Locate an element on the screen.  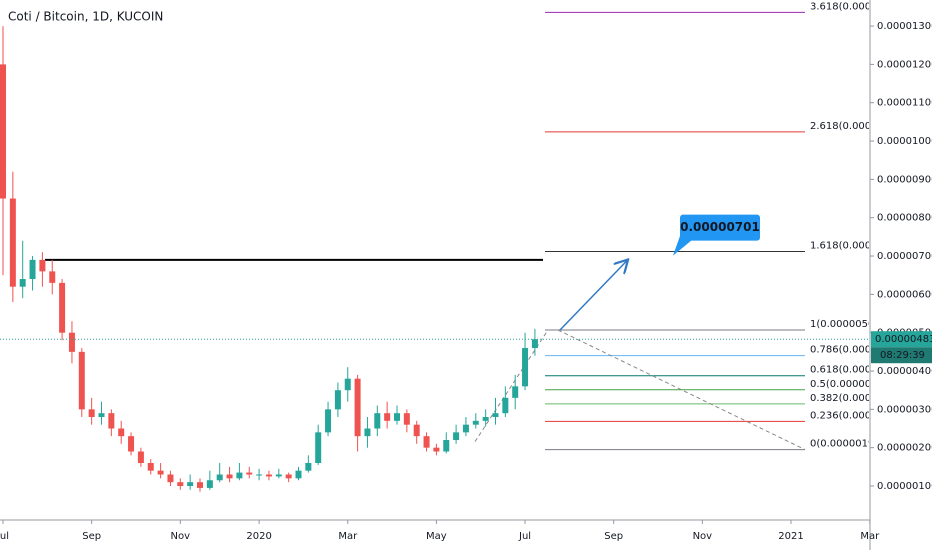
fib-label: 3.618(0.000013 is located at coordinates (850, 6).